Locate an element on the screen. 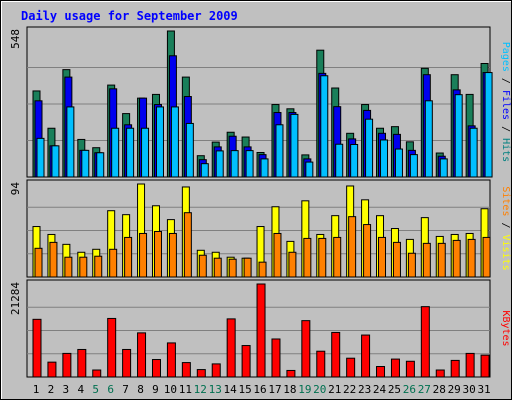  x-tick-label: 18 is located at coordinates (289, 389).